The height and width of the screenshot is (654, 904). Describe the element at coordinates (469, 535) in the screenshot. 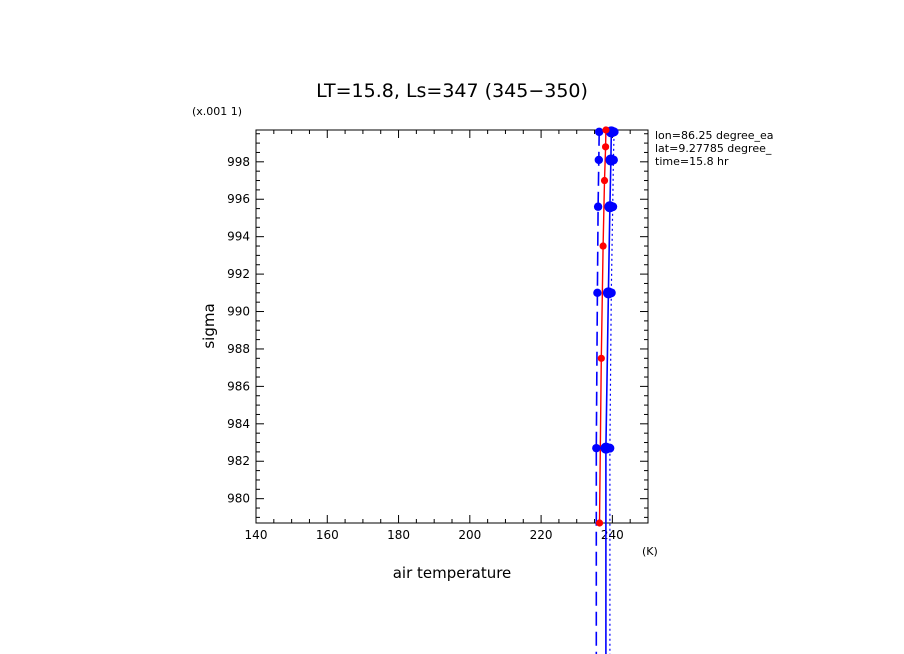

I see `x-tick-label: 200` at that location.